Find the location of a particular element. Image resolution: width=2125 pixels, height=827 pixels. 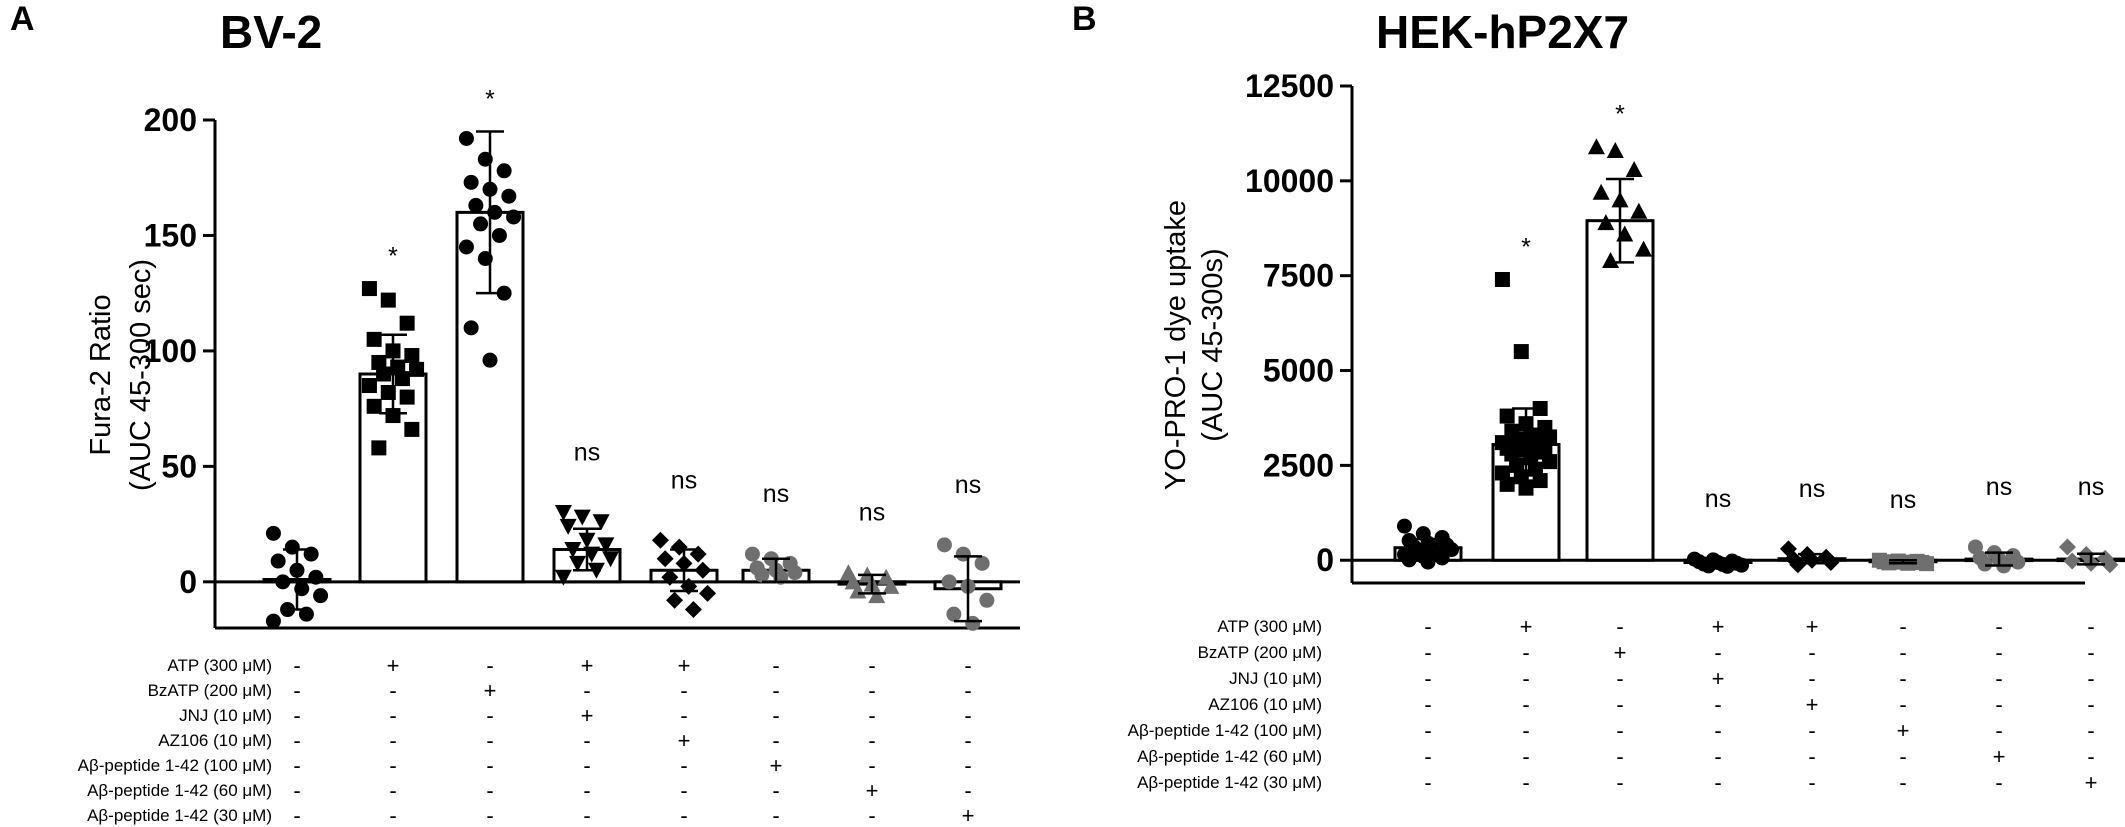

y-tick-label: 10000 is located at coordinates (1289, 181).